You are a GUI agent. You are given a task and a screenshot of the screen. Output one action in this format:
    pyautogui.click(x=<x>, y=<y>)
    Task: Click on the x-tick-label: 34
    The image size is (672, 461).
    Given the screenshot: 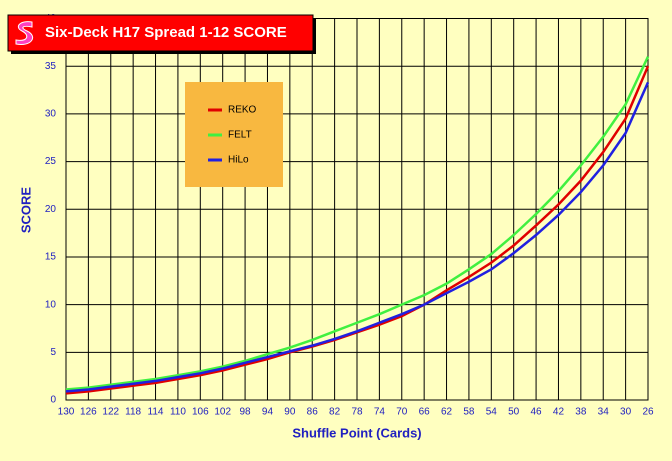 What is the action you would take?
    pyautogui.click(x=604, y=412)
    